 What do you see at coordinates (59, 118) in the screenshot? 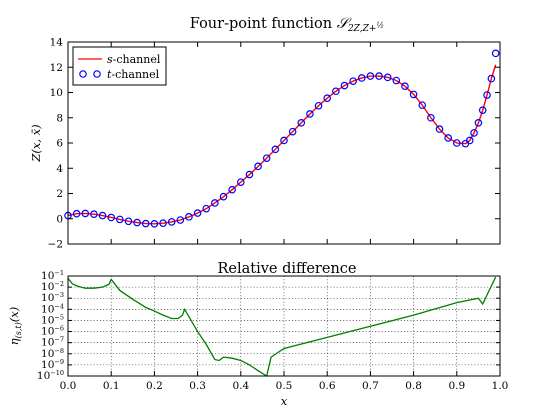
I see `top-y-tick-label: 8` at bounding box center [59, 118].